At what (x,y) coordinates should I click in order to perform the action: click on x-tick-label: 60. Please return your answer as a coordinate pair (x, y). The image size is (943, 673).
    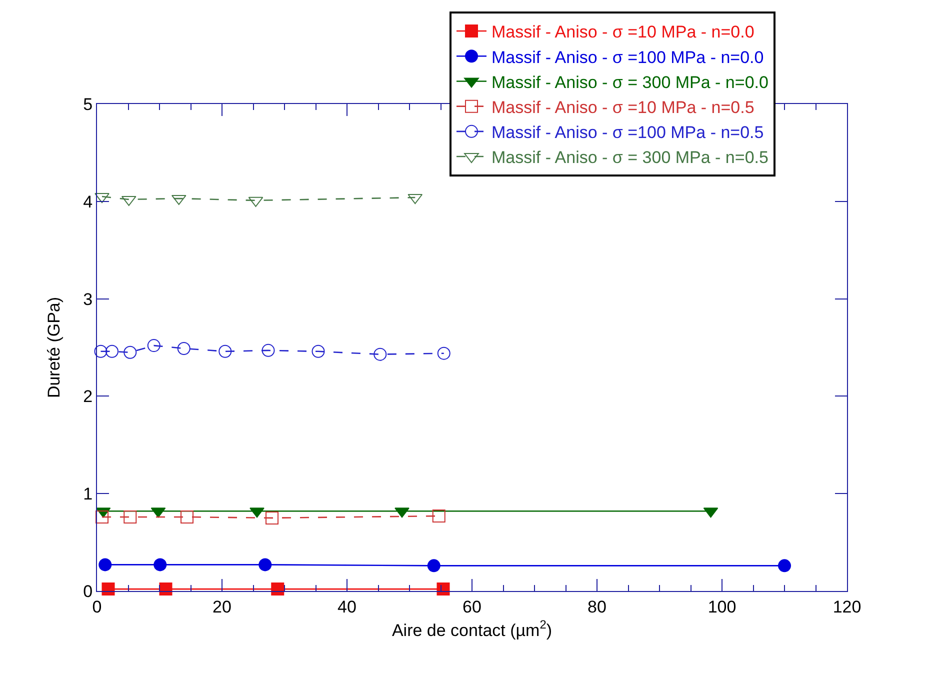
    Looking at the image, I should click on (472, 606).